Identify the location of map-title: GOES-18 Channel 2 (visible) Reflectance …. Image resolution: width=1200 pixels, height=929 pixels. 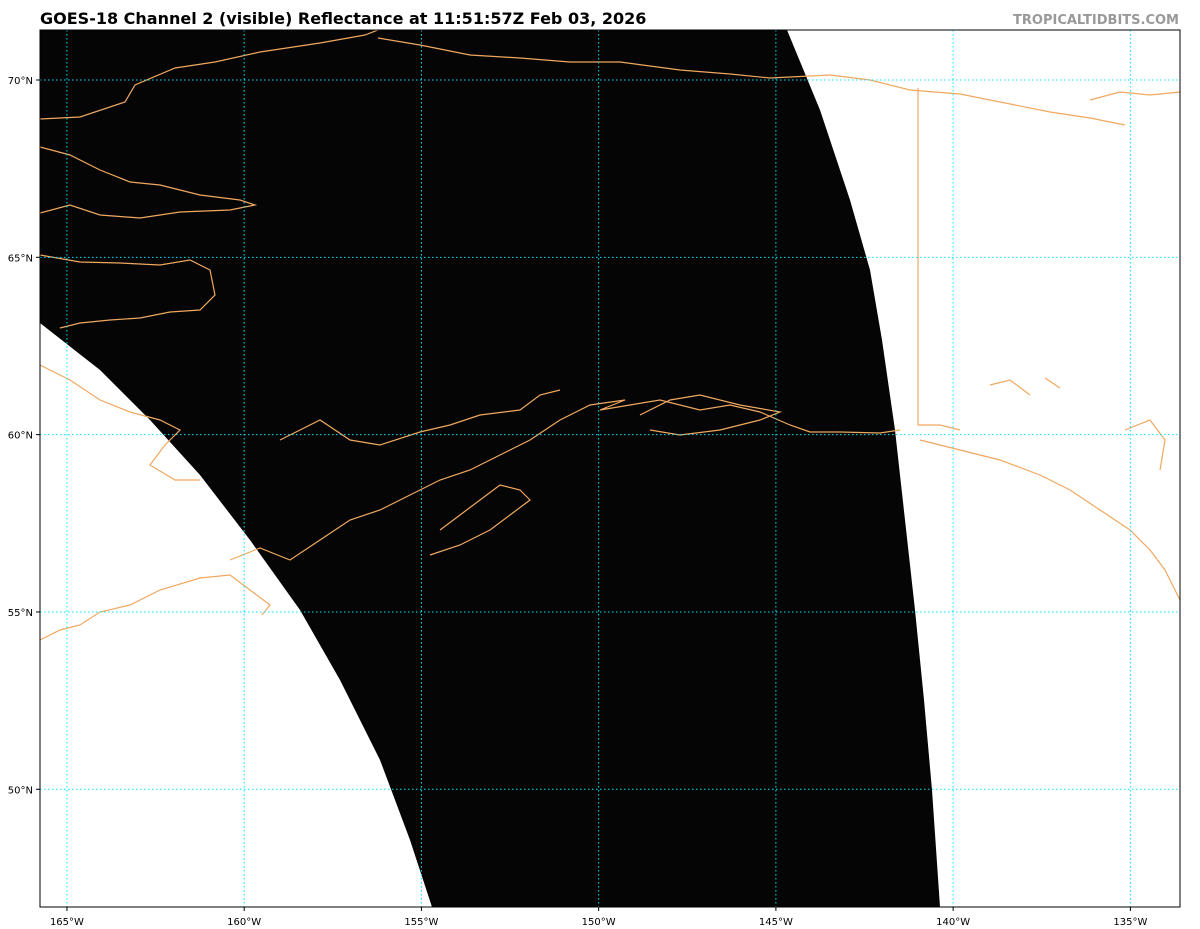
(343, 18).